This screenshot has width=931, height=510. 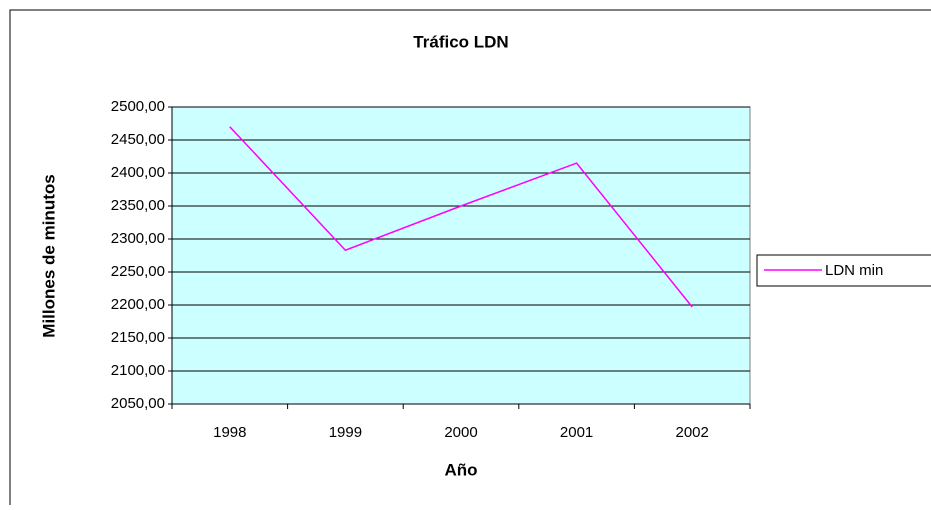 What do you see at coordinates (138, 337) in the screenshot?
I see `y-tick-label: 2150,00` at bounding box center [138, 337].